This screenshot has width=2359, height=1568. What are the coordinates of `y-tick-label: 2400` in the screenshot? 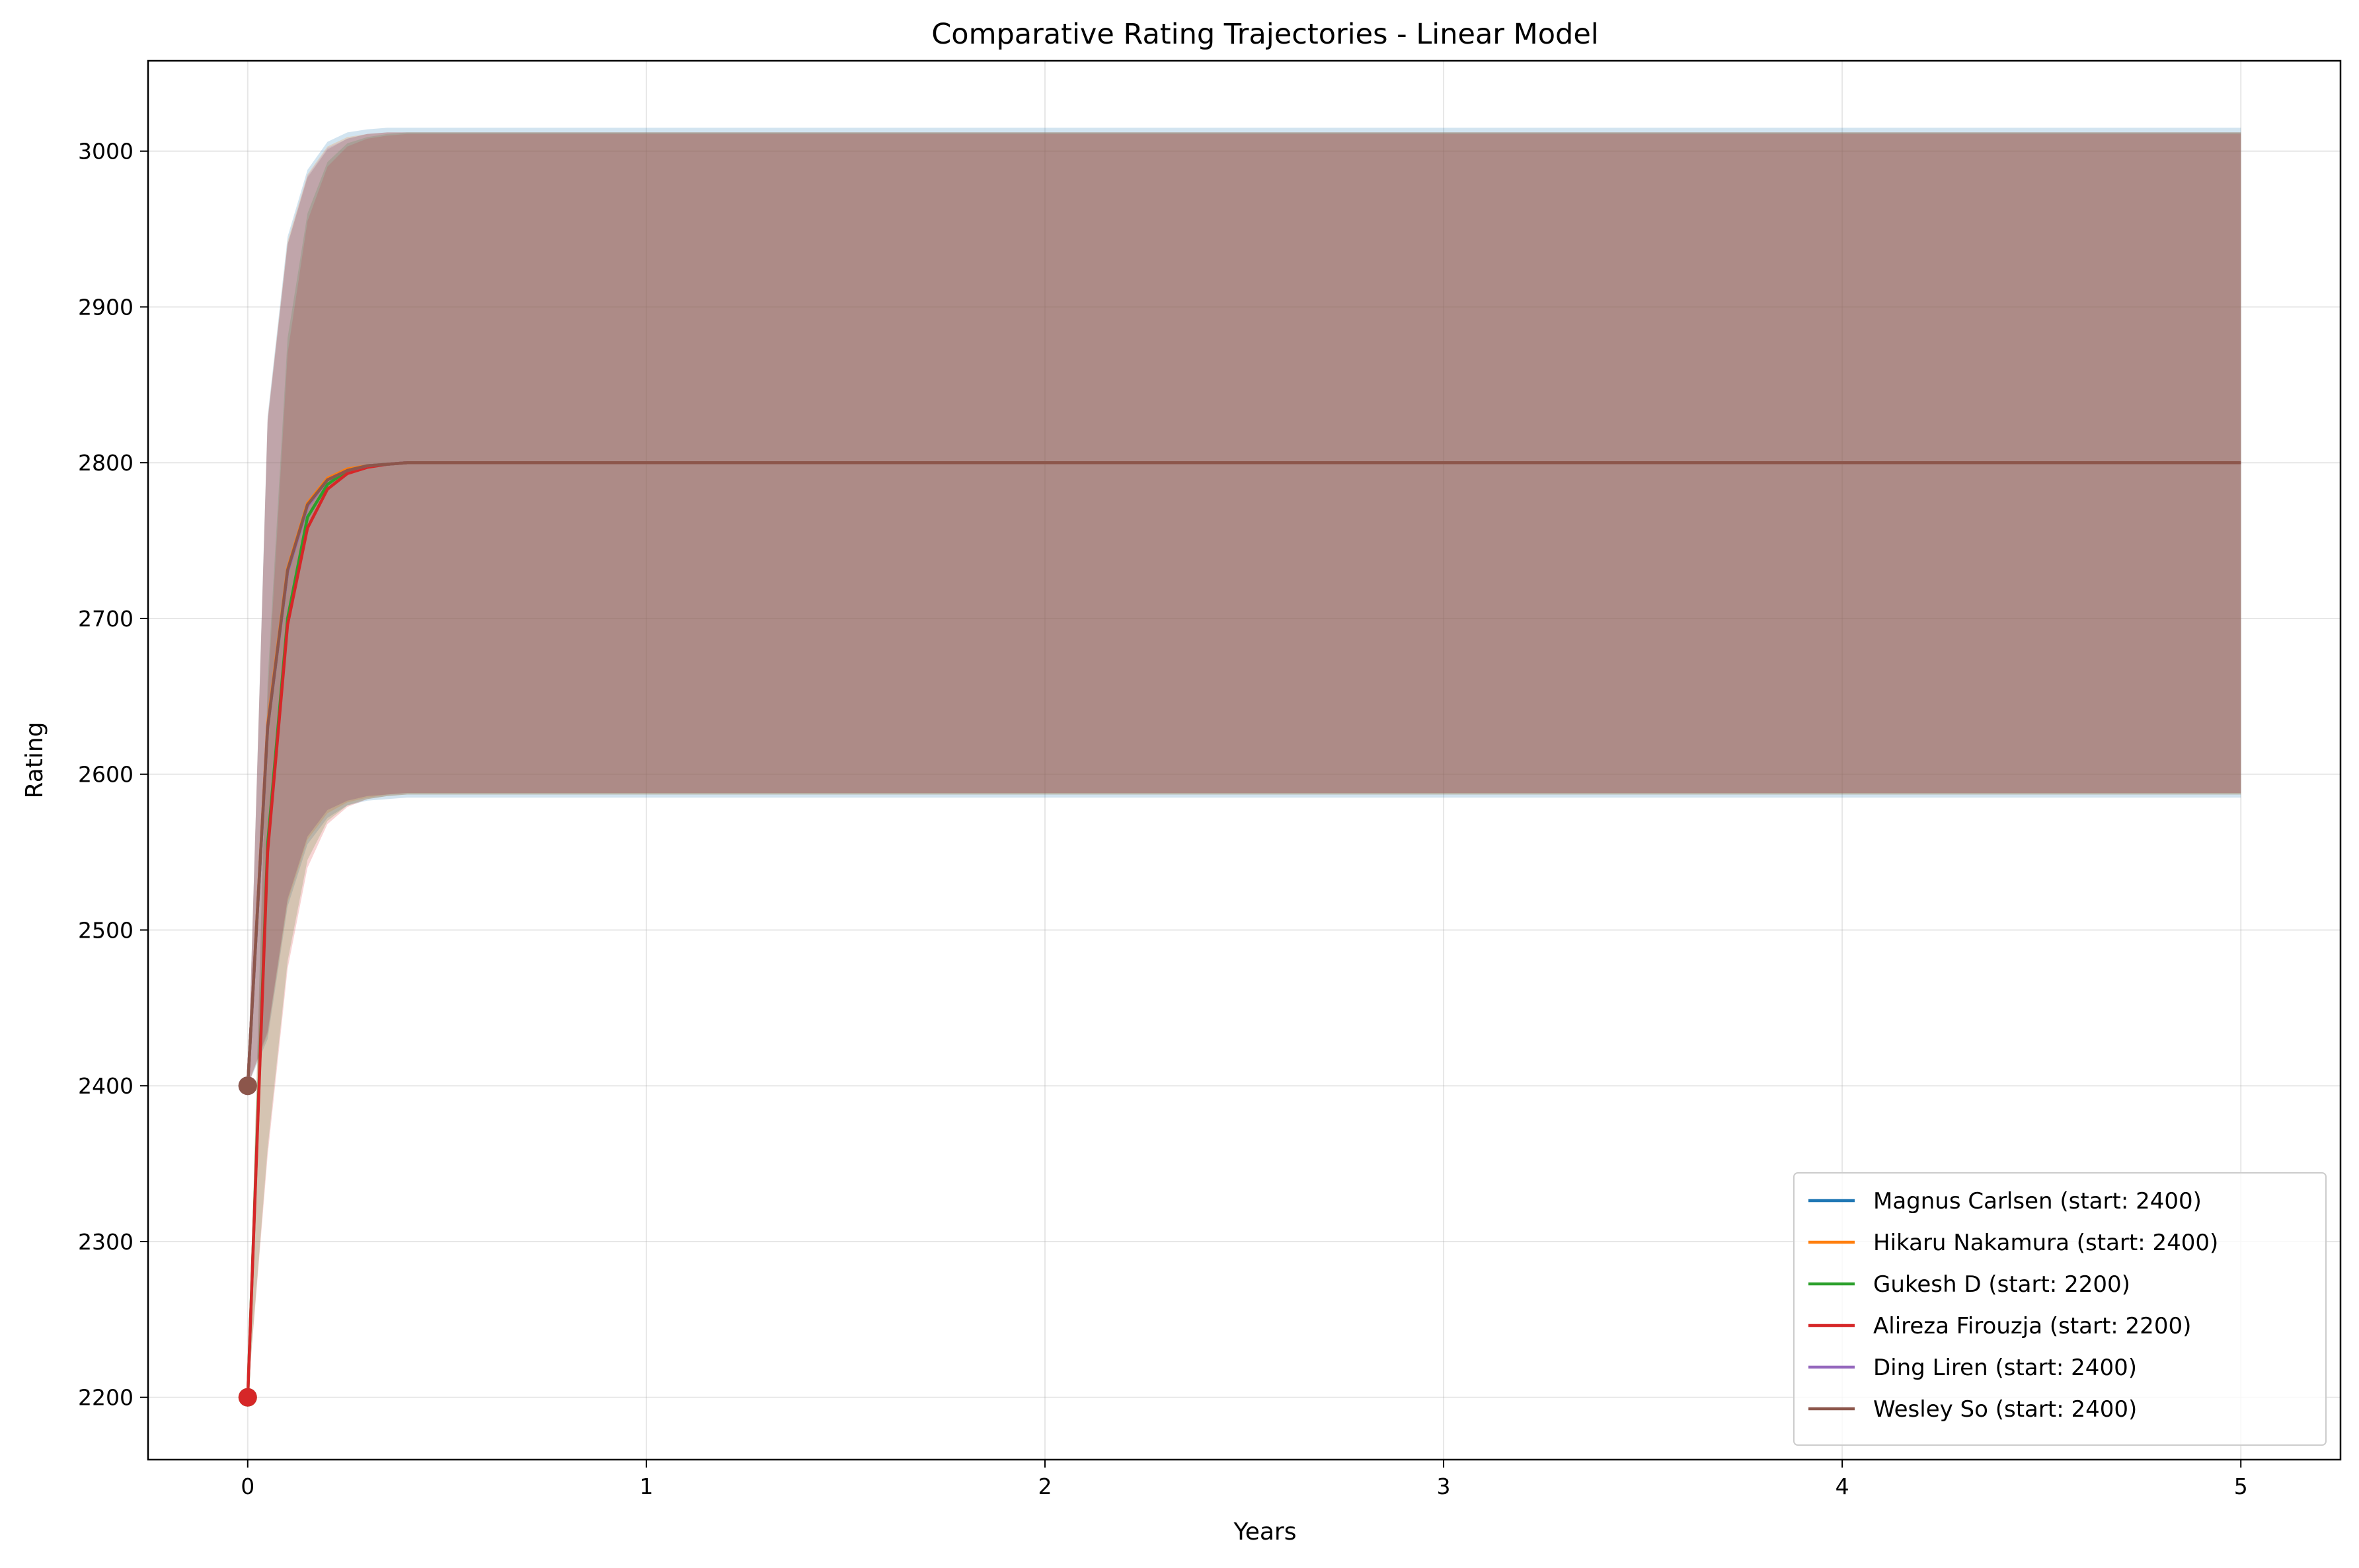 It's located at (106, 1086).